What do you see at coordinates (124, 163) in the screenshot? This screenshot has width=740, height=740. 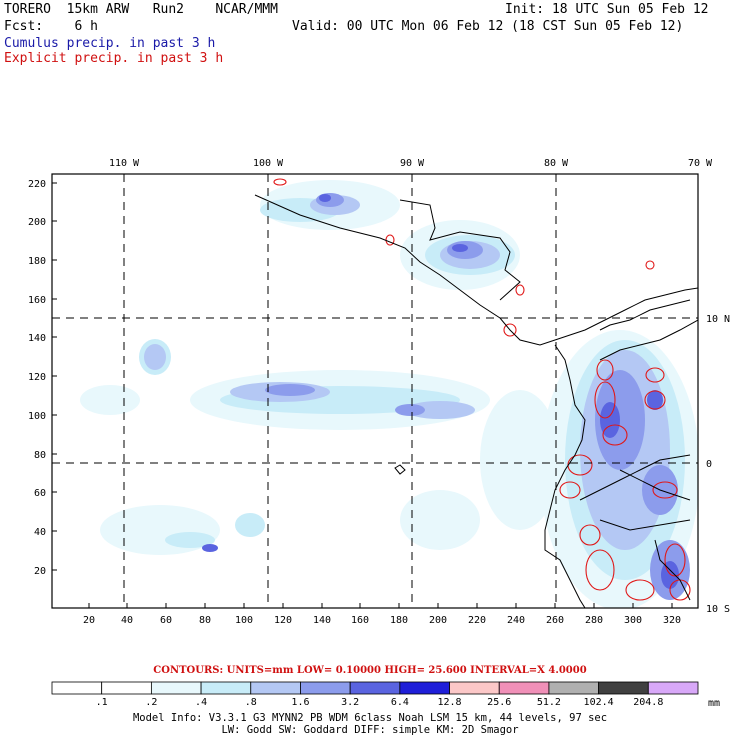 I see `lon-label: 110 W` at bounding box center [124, 163].